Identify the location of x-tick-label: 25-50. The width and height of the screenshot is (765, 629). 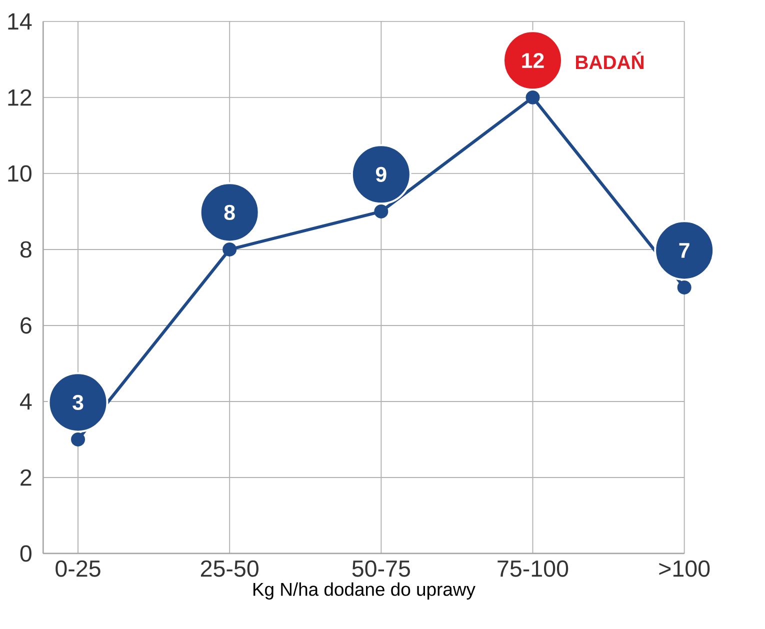
(229, 568).